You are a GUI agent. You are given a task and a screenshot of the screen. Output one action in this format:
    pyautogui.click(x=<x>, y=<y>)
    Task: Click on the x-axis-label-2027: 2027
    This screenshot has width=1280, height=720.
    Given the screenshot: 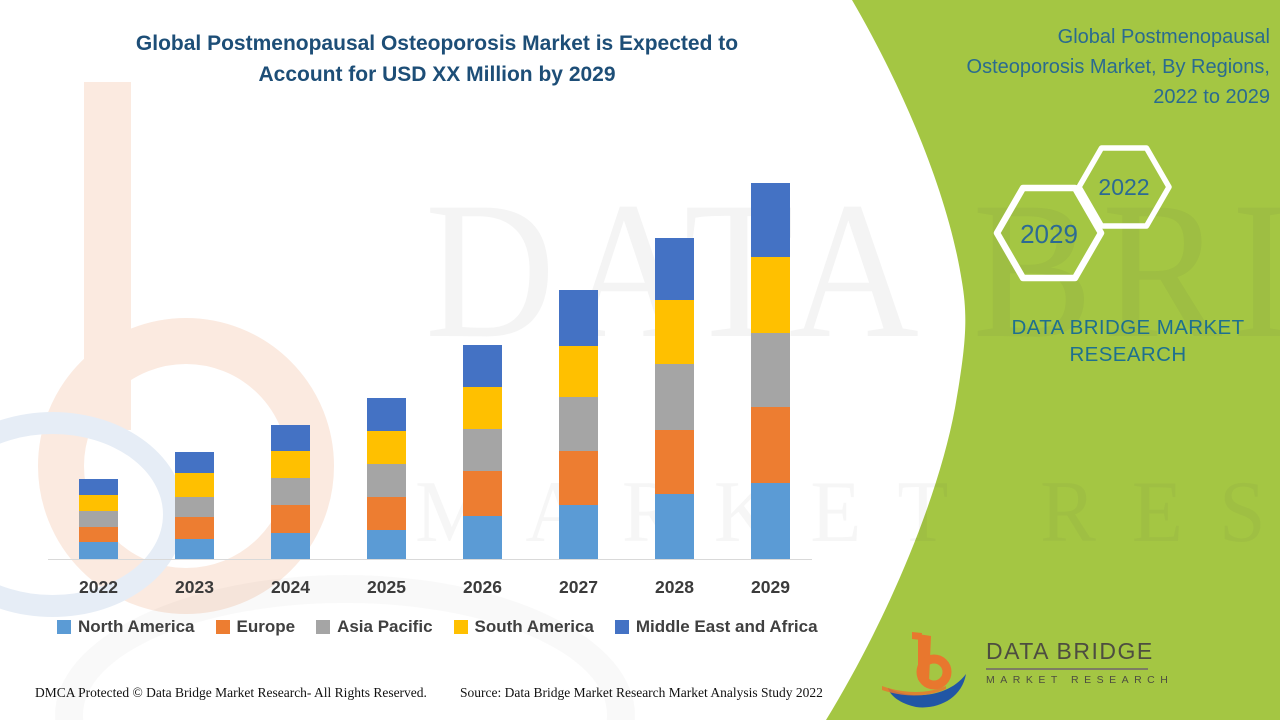 What is the action you would take?
    pyautogui.click(x=578, y=587)
    